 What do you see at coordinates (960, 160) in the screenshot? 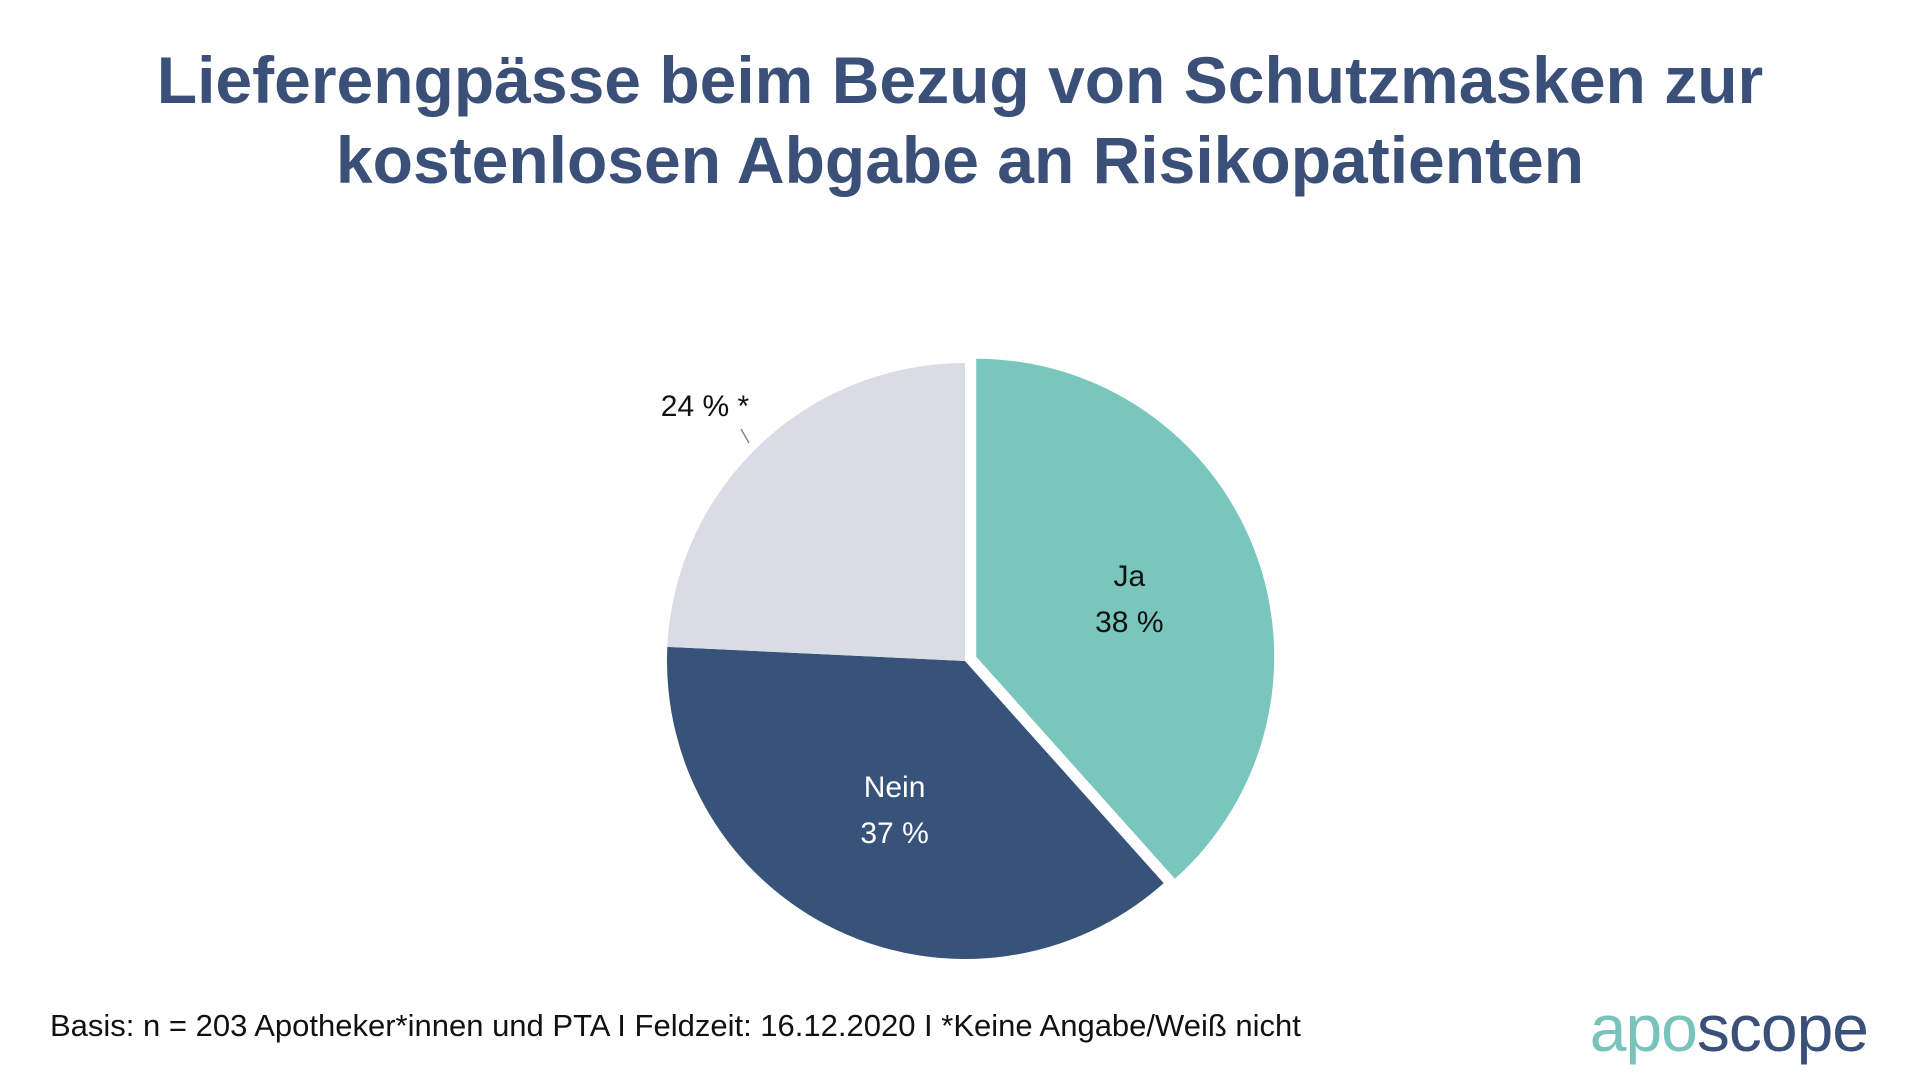
I see `title-line-2: kostenlosen Abgabe an Risikopatienten` at bounding box center [960, 160].